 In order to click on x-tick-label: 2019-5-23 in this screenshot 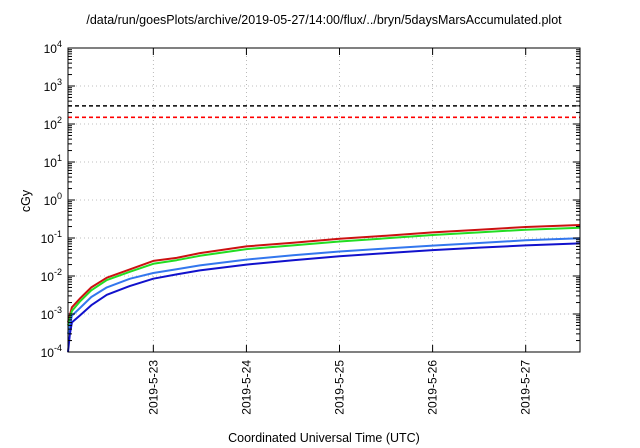, I will do `click(153, 387)`.